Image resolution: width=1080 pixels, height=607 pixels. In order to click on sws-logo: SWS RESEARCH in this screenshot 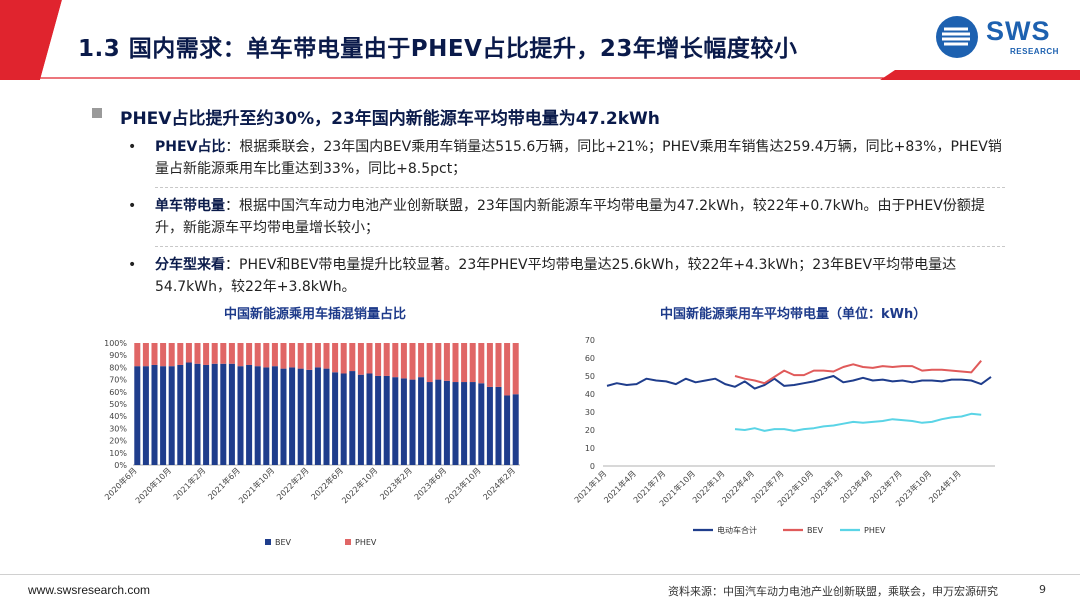, I will do `click(999, 37)`.